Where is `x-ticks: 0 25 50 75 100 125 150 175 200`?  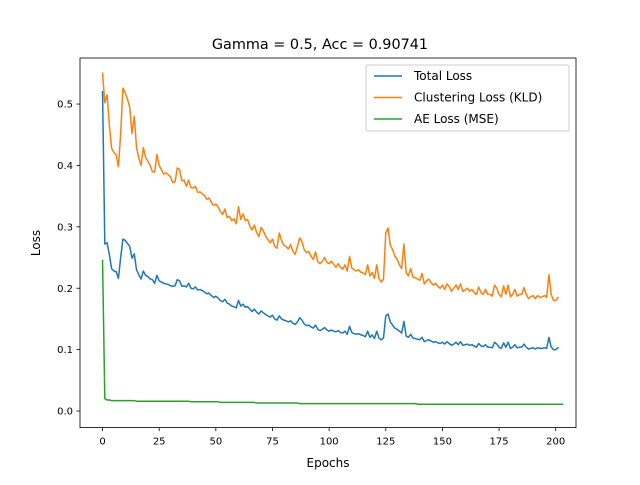 x-ticks: 0 25 50 75 100 125 150 175 200 is located at coordinates (332, 437).